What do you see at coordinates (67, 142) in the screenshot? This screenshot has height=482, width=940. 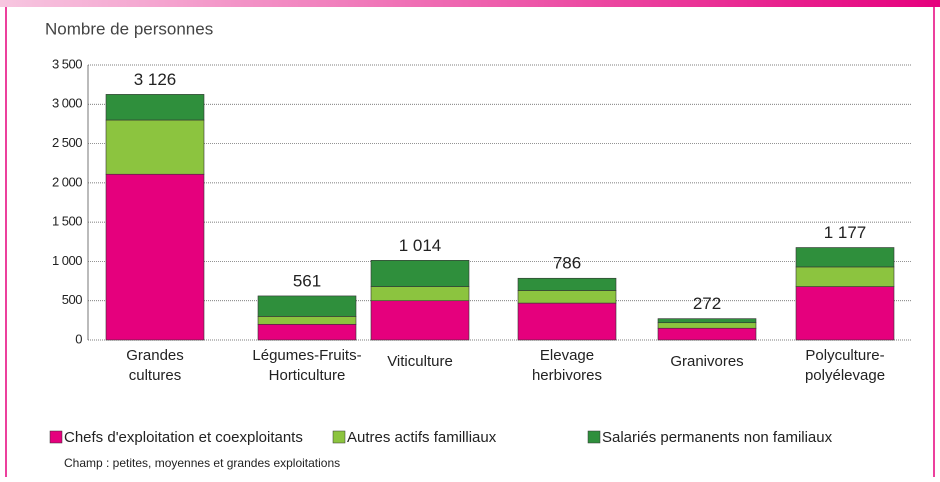 I see `y-tick-label: 2 500` at bounding box center [67, 142].